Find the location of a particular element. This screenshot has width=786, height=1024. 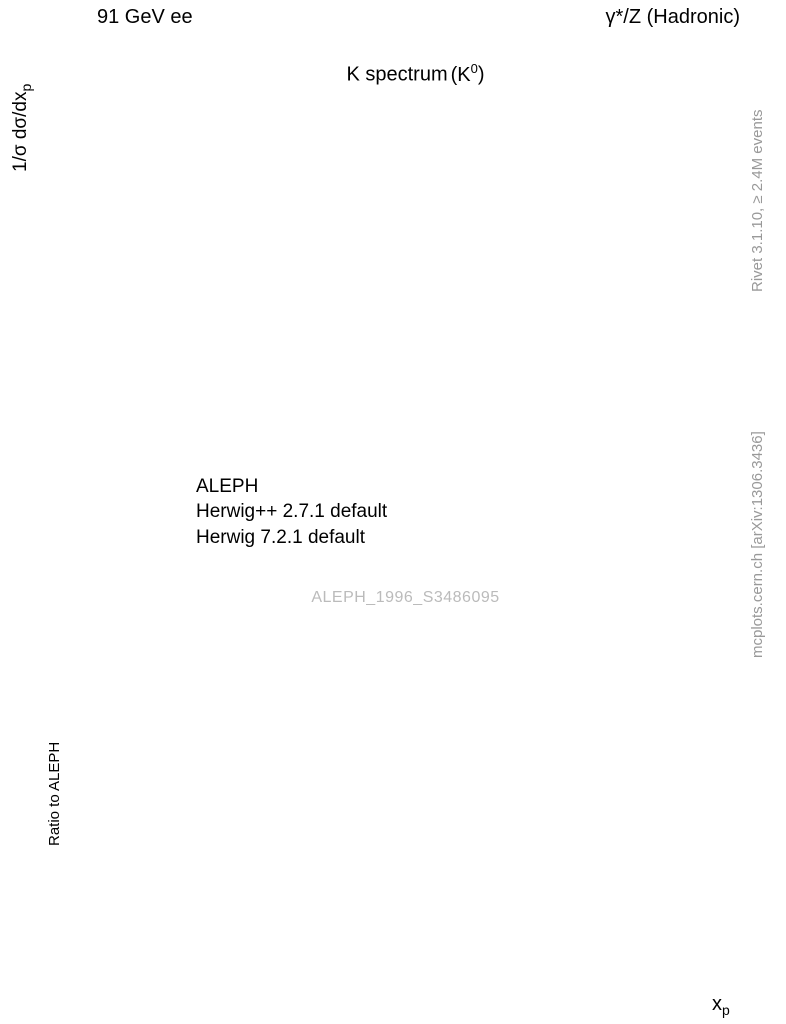

header-beam-energy: 91 GeV ee is located at coordinates (145, 17).